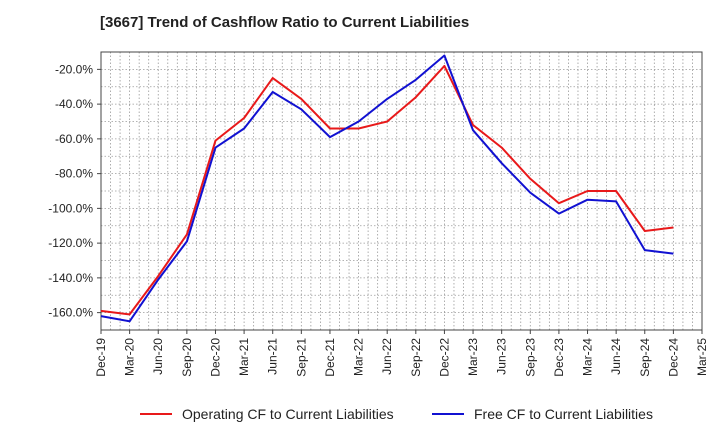 The width and height of the screenshot is (720, 440). What do you see at coordinates (473, 357) in the screenshot?
I see `x-tick-label: Mar-23` at bounding box center [473, 357].